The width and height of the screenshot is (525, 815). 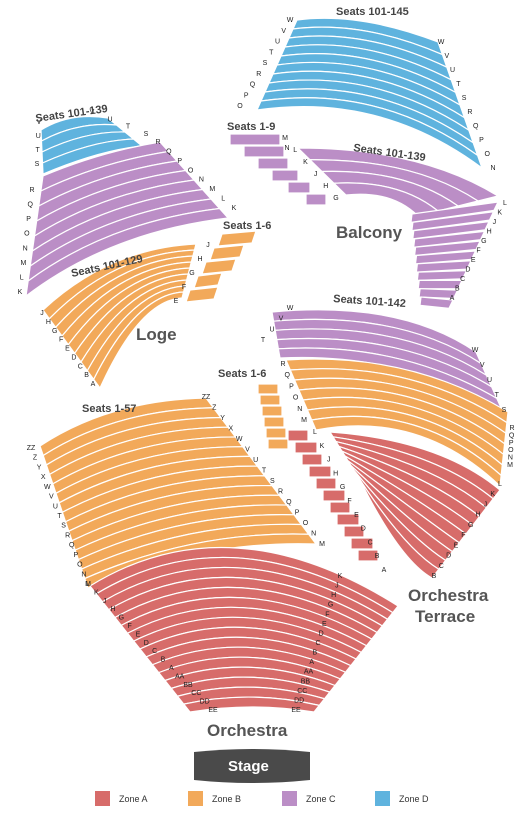 I want to click on orchestra-zone-c, so click(x=387, y=360).